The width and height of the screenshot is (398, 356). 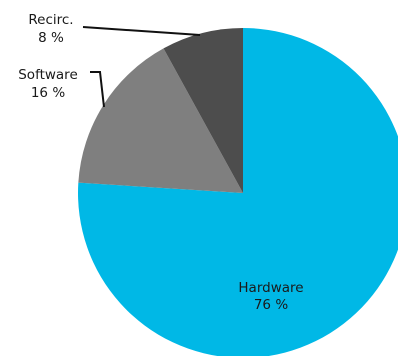 I want to click on slice-label-recirc-value: 8 %, so click(x=51, y=38).